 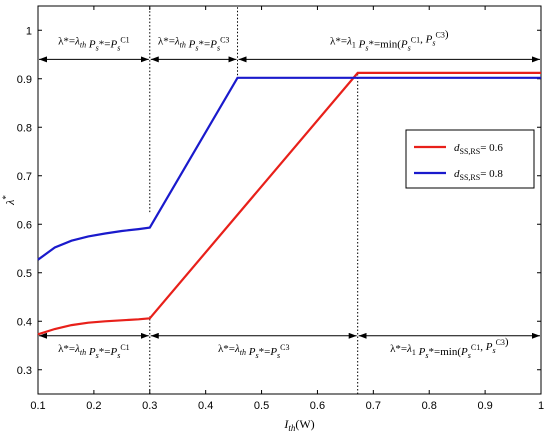 I want to click on legend-label-2: dSS,RS= 0.8, so click(x=478, y=175).